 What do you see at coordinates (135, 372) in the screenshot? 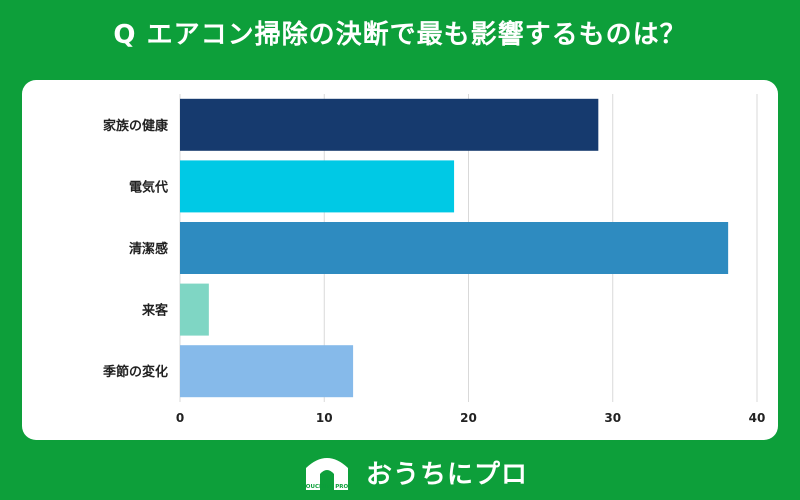
I see `category-label: 季節の変化` at bounding box center [135, 372].